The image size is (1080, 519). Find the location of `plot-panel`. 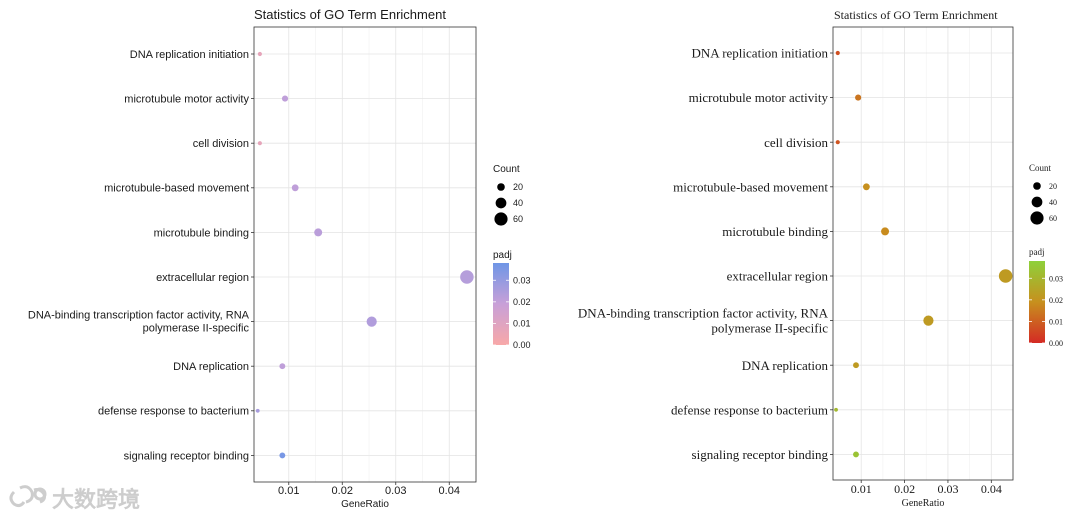

plot-panel is located at coordinates (923, 253).